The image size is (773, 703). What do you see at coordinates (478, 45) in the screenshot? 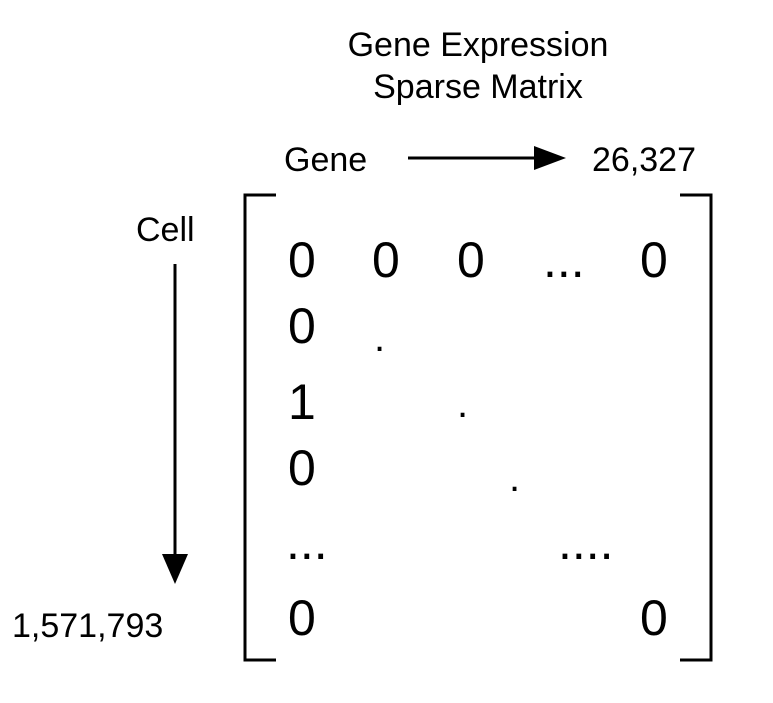
I see `title-line-1: Gene Expression` at bounding box center [478, 45].